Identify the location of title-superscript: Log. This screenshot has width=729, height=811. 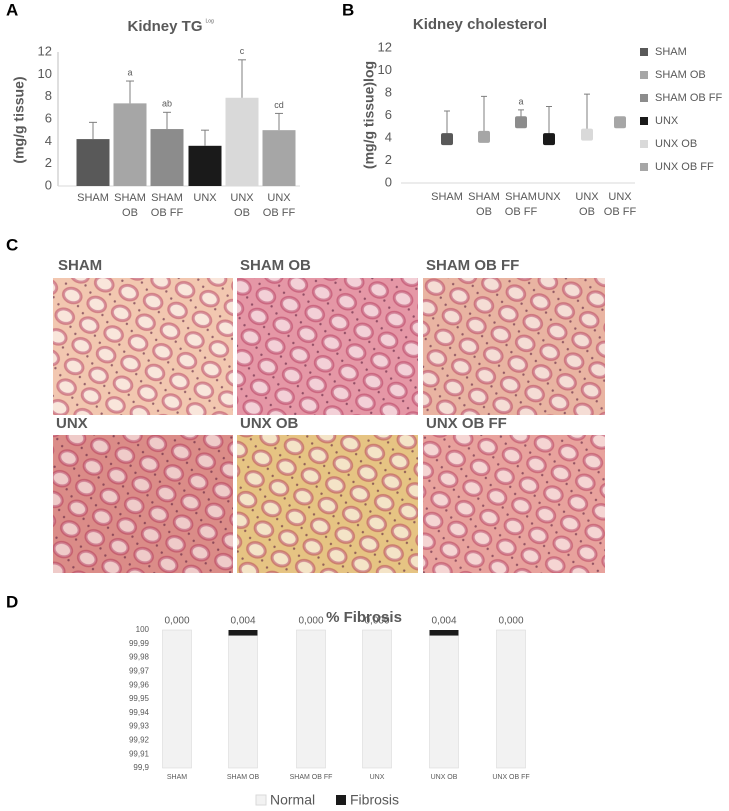
(210, 21).